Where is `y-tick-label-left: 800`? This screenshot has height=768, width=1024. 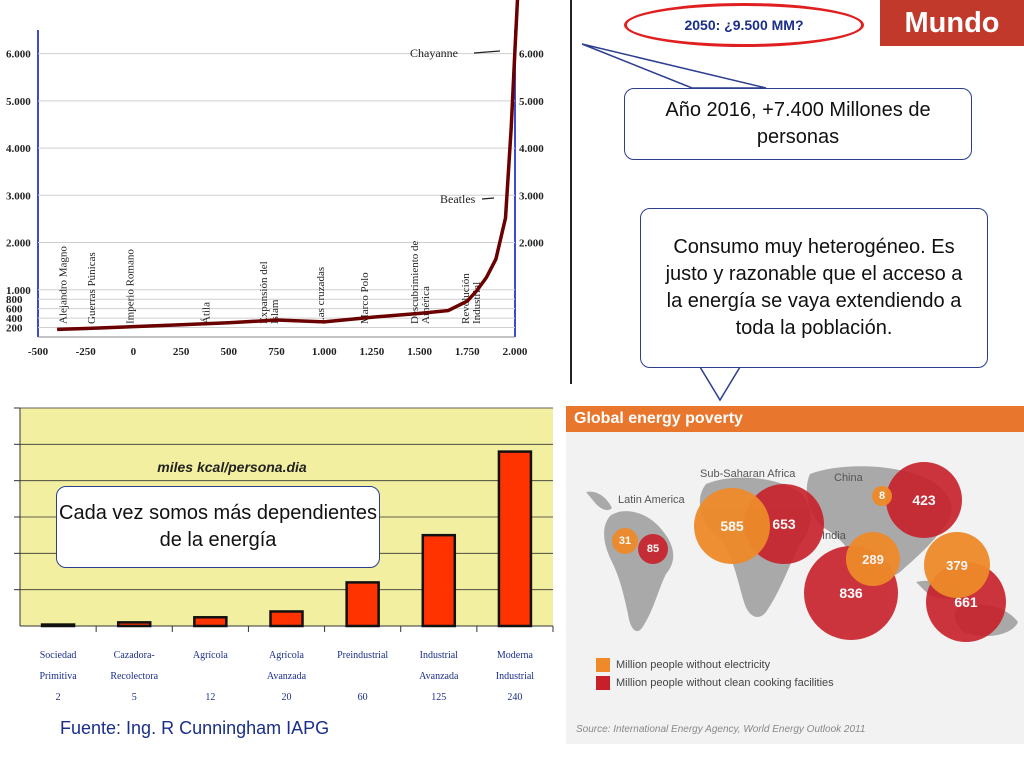 y-tick-label-left: 800 is located at coordinates (14, 300).